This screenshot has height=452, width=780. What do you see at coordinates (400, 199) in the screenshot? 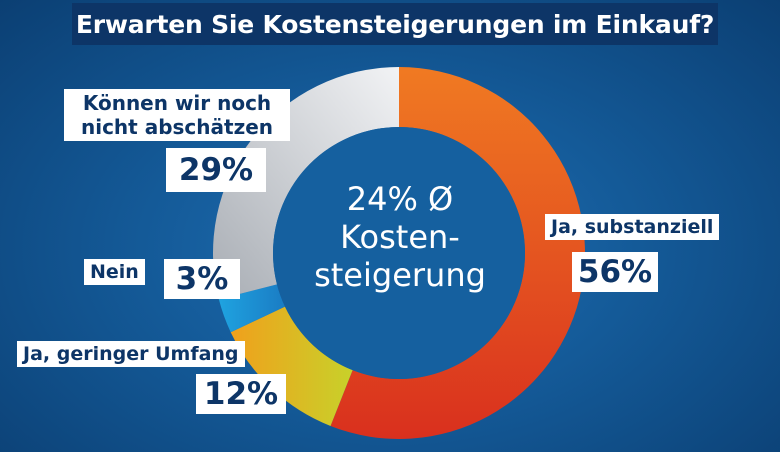
I see `center-label-line-1: 24% Ø` at bounding box center [400, 199].